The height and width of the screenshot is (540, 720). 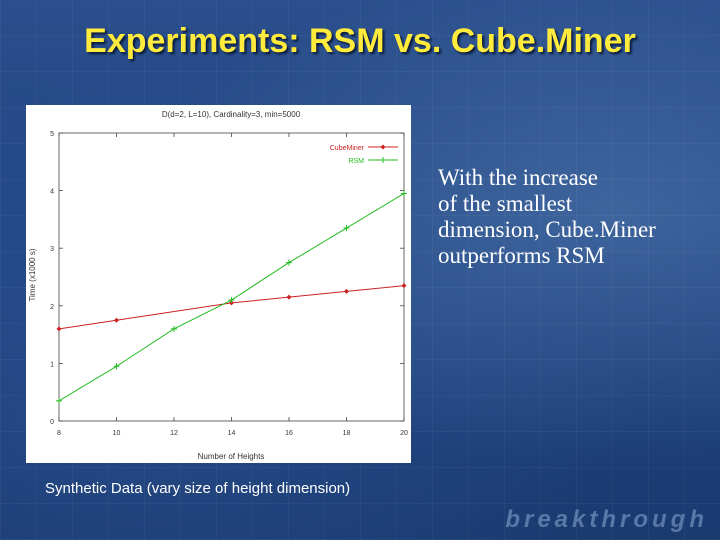 What do you see at coordinates (52, 192) in the screenshot?
I see `y-tick-label: 4` at bounding box center [52, 192].